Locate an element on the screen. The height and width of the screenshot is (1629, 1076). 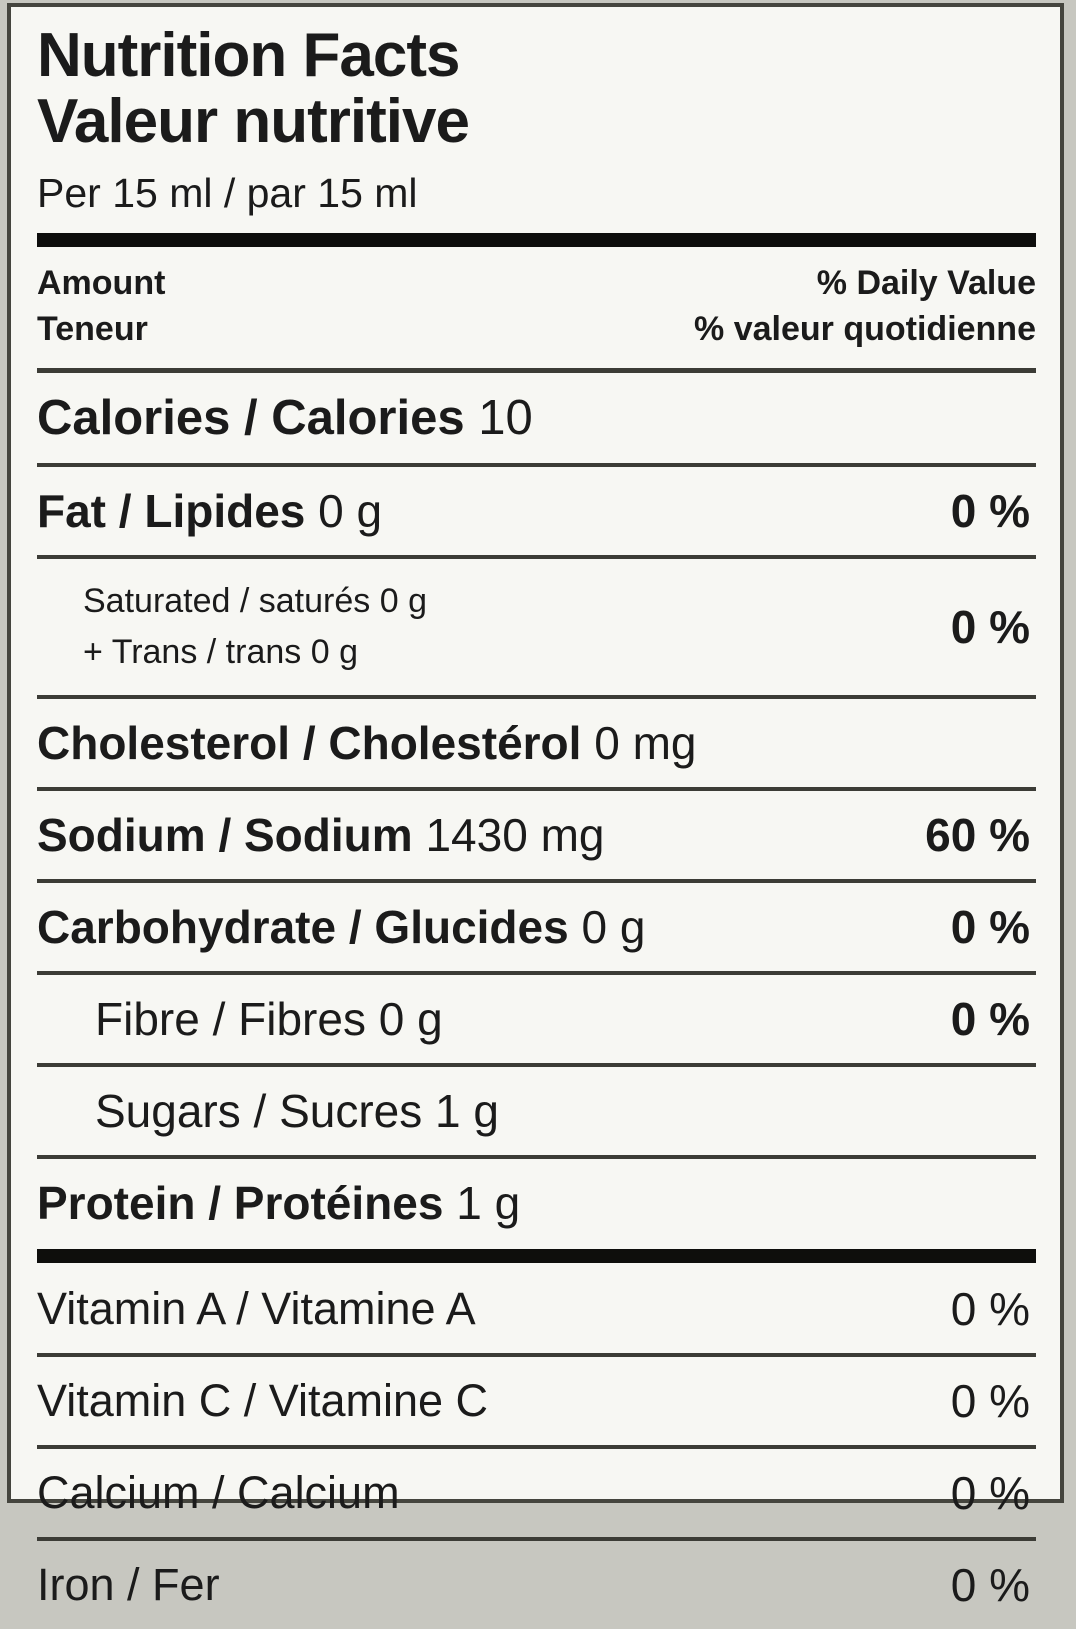
fibre-label: Fibre / Fibres 0 g is located at coordinates (269, 1019).